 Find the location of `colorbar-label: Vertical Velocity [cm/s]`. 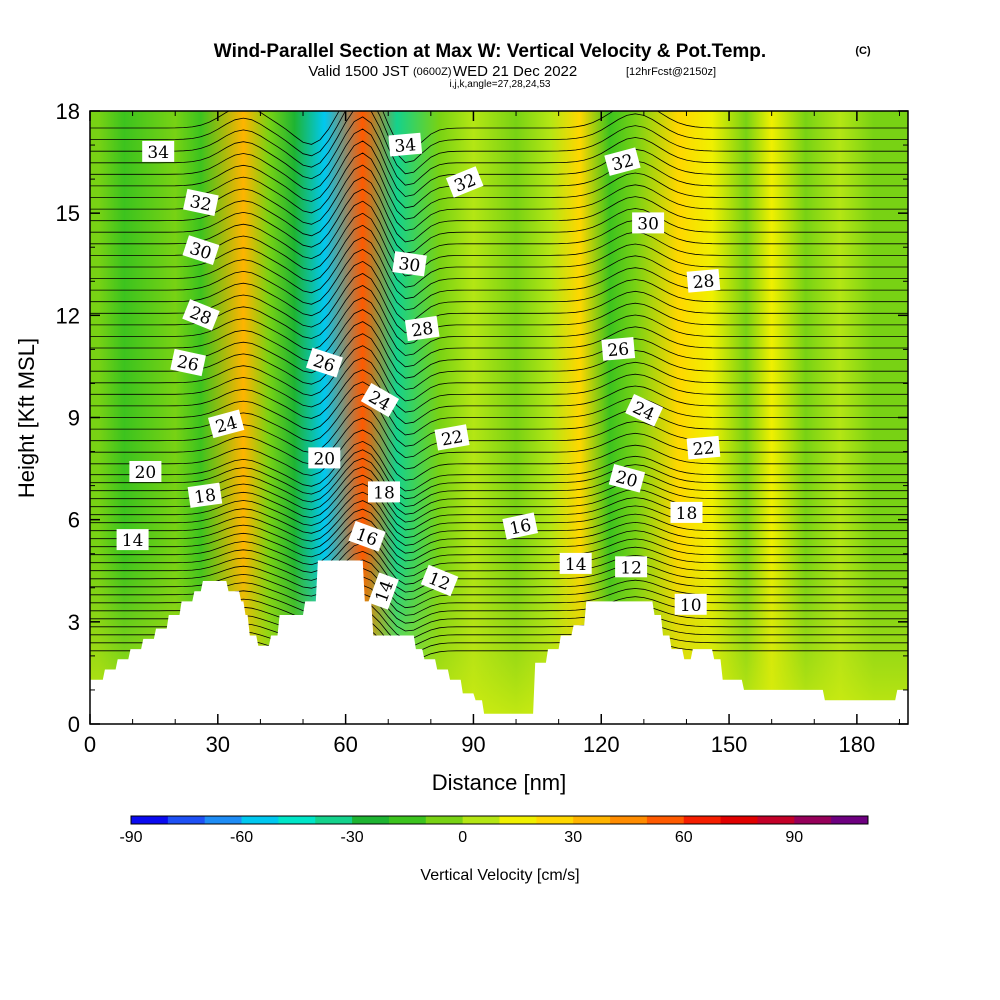

colorbar-label: Vertical Velocity [cm/s] is located at coordinates (499, 875).